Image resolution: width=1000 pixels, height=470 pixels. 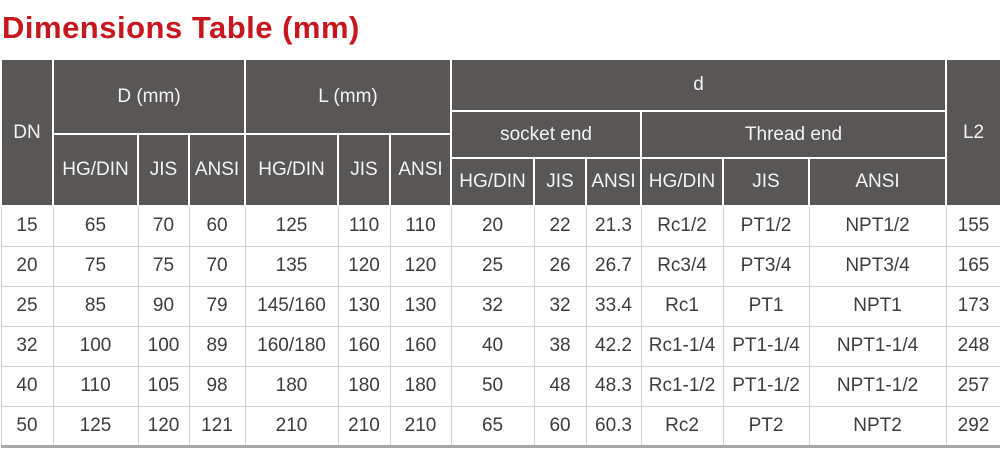 I want to click on cell-l2: 155, so click(x=972, y=226).